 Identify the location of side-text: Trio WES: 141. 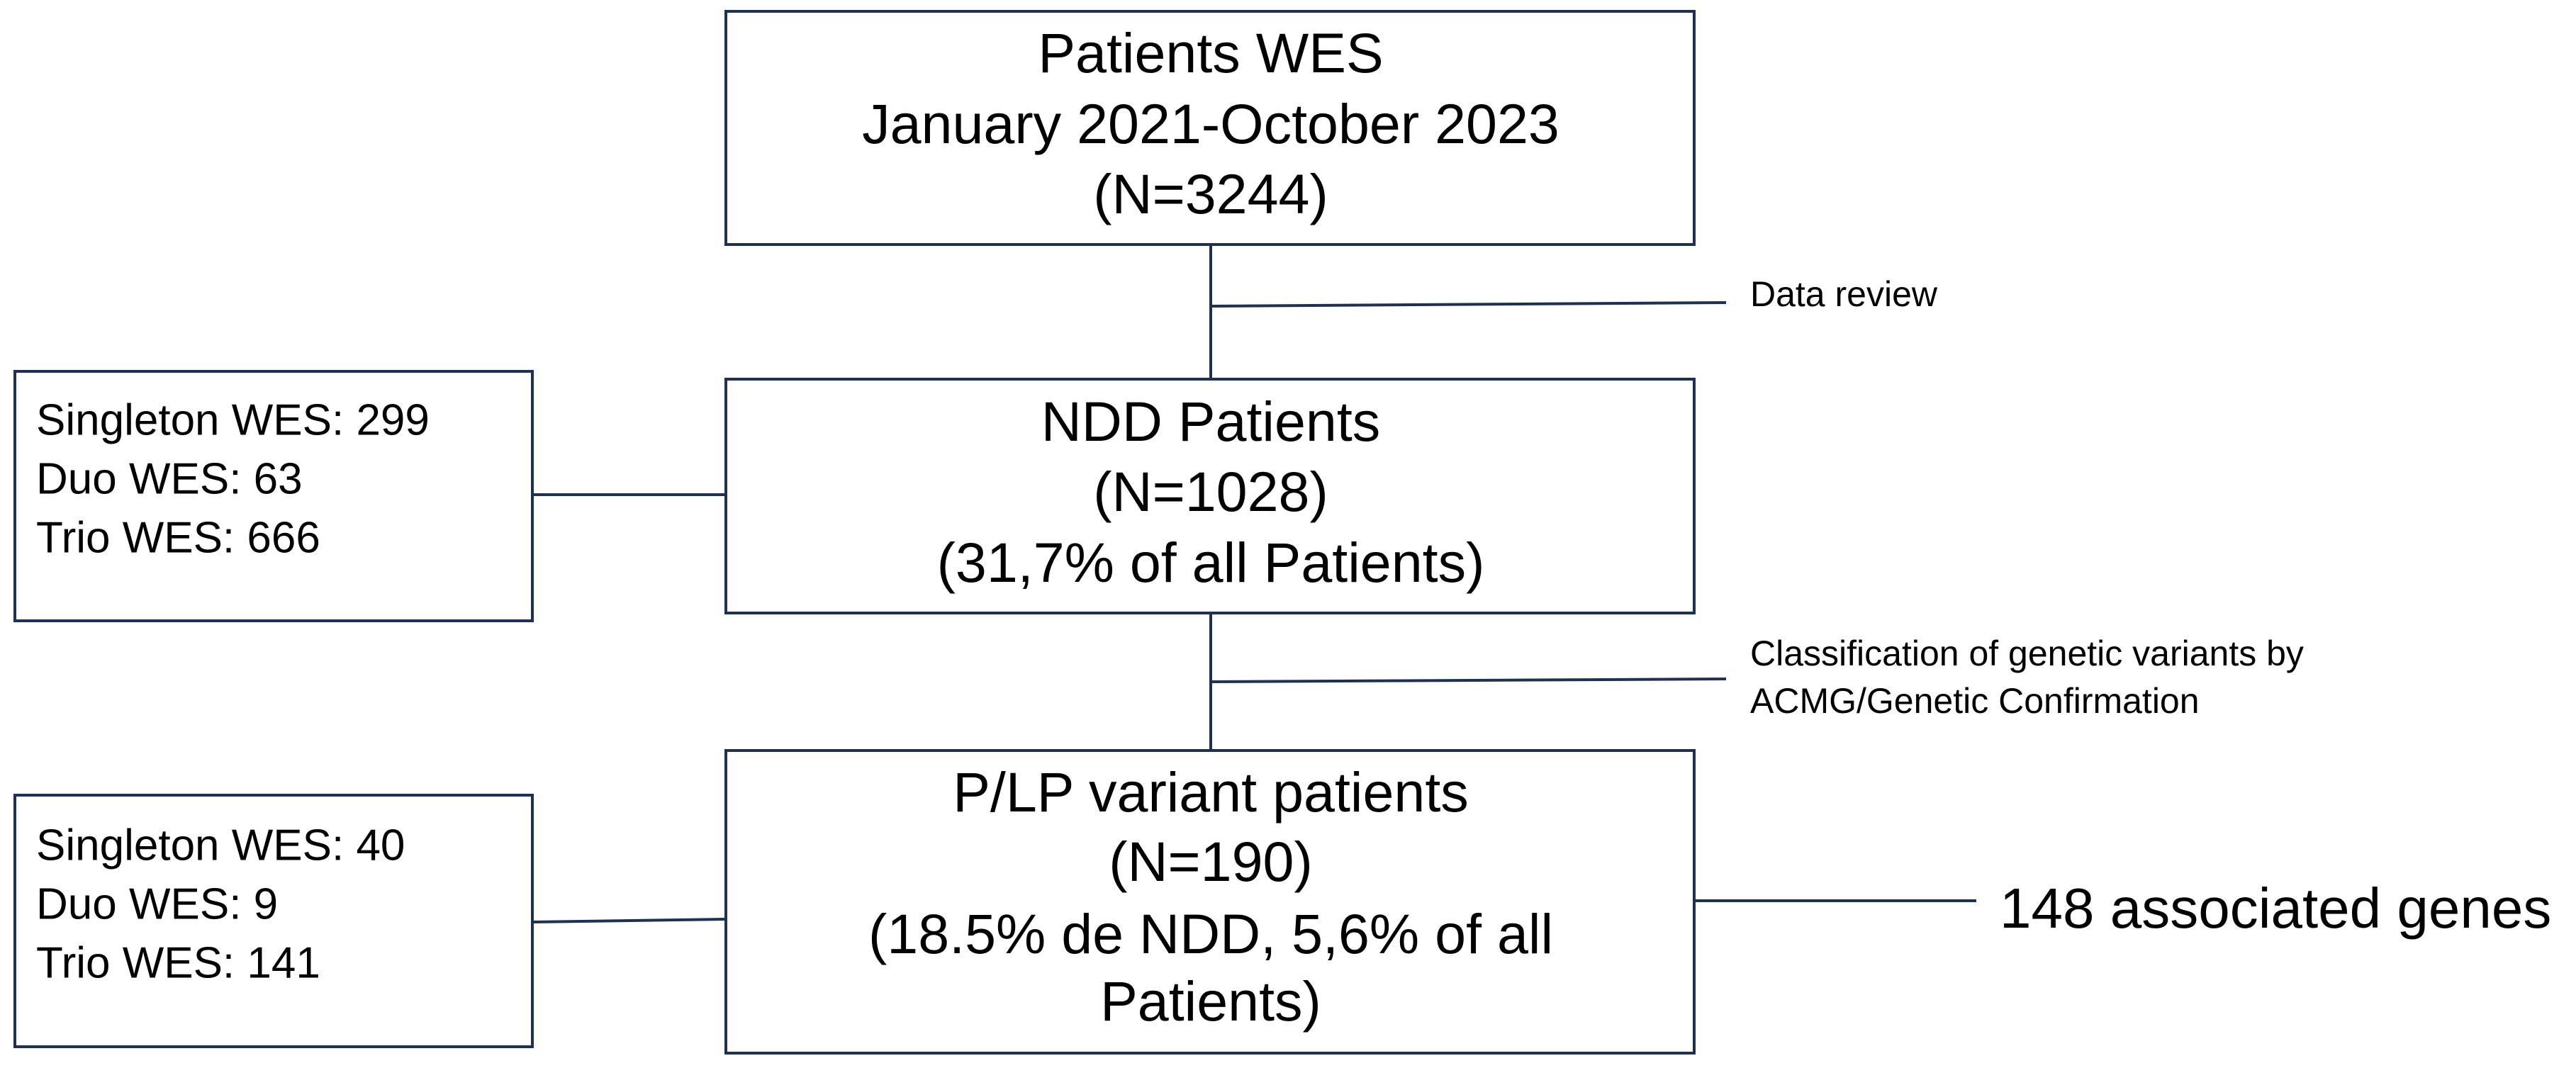
(178, 962).